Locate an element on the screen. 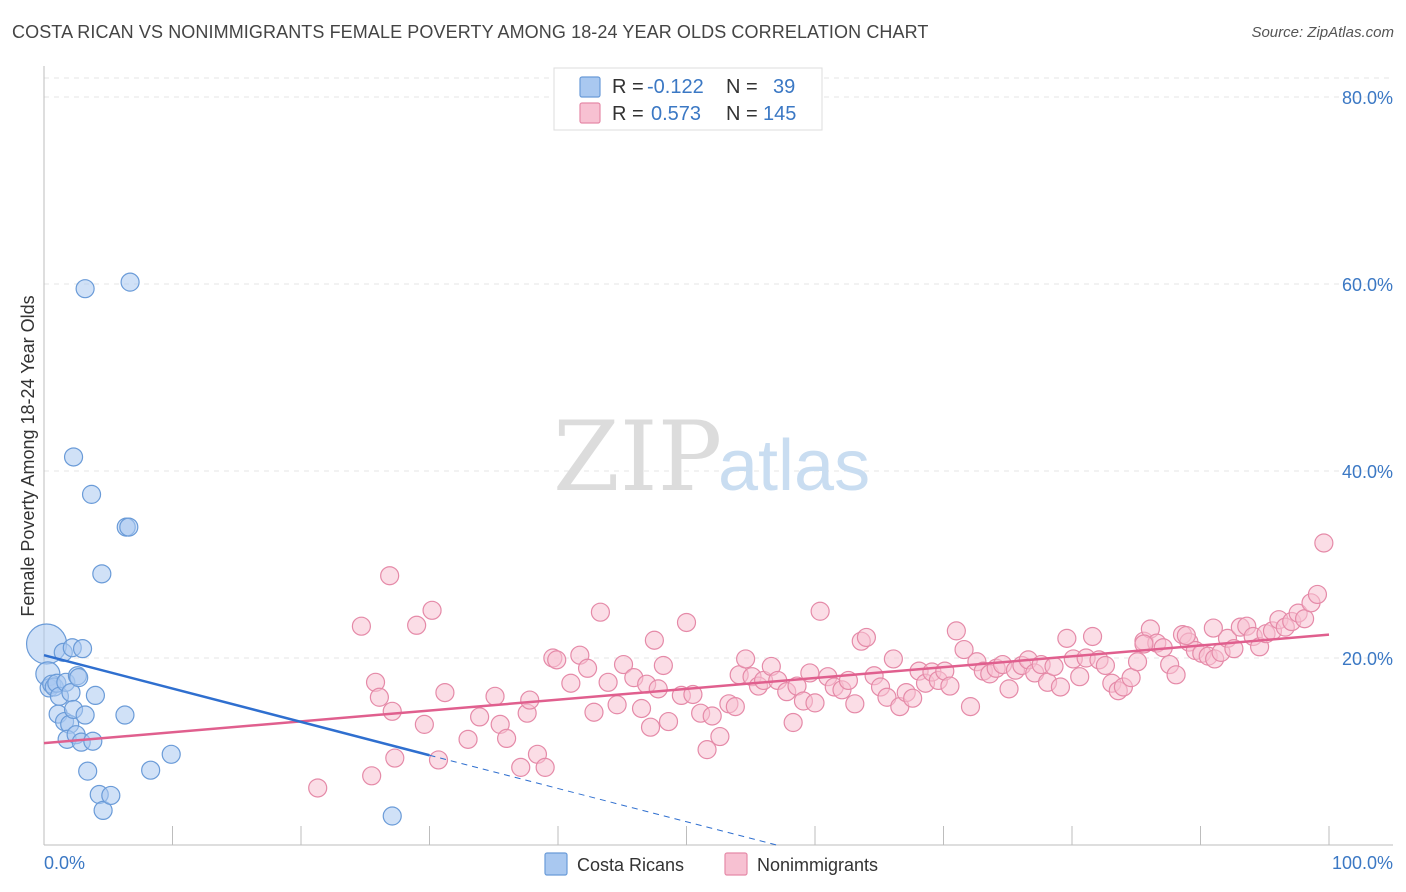 The width and height of the screenshot is (1406, 892). trend-line-costa-ricans is located at coordinates (236, 705).